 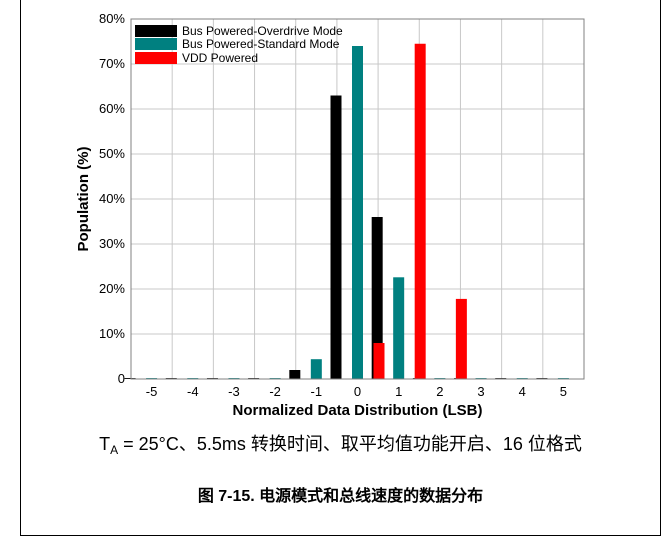 I want to click on legend-label: VDD Powered, so click(x=220, y=58).